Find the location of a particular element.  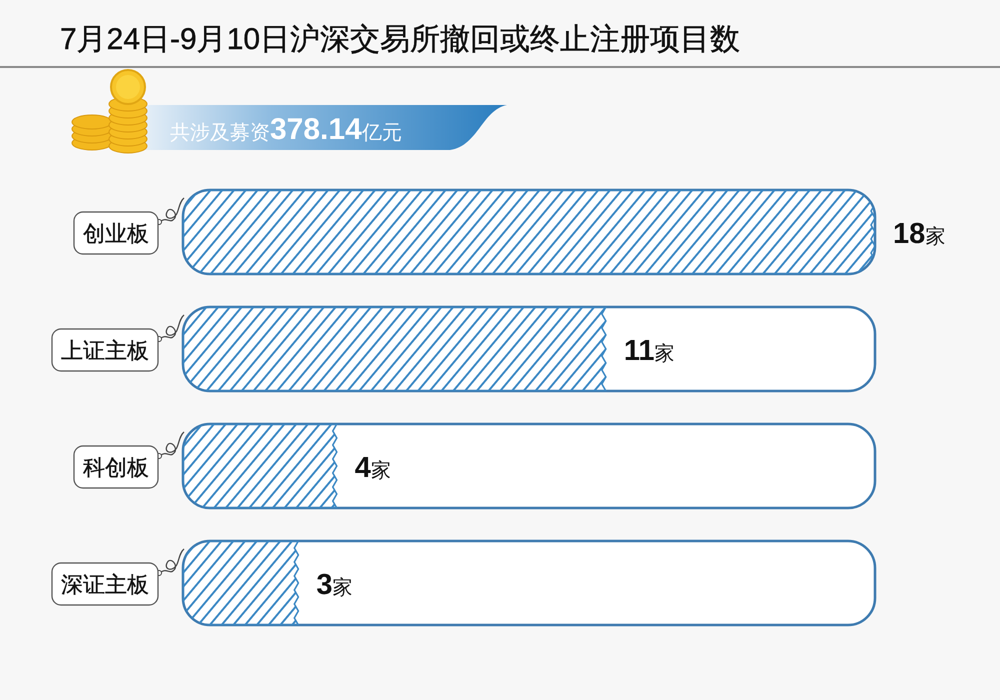

category: 科创板 is located at coordinates (116, 467).